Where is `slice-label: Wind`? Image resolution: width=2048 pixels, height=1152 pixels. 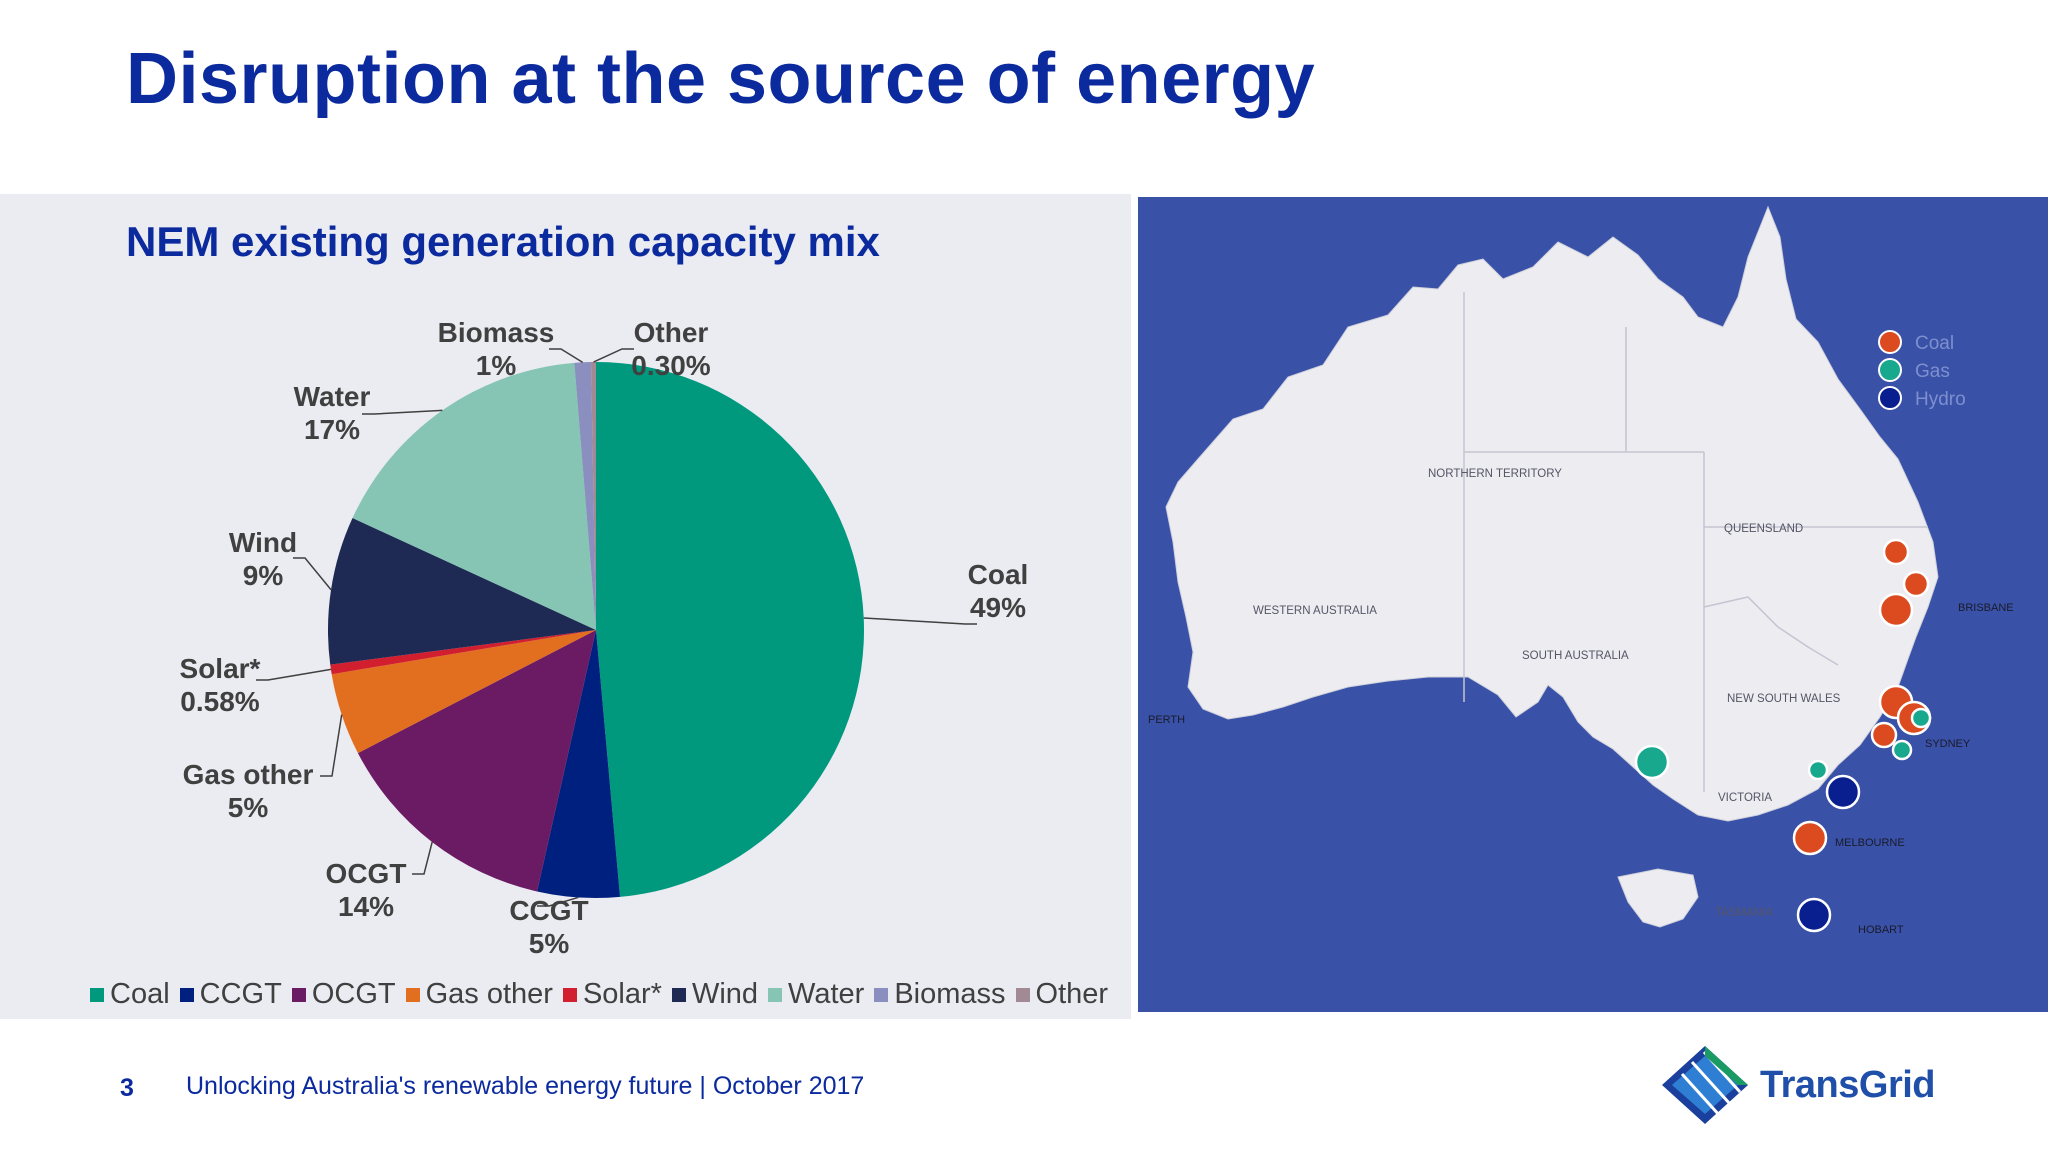 slice-label: Wind is located at coordinates (263, 542).